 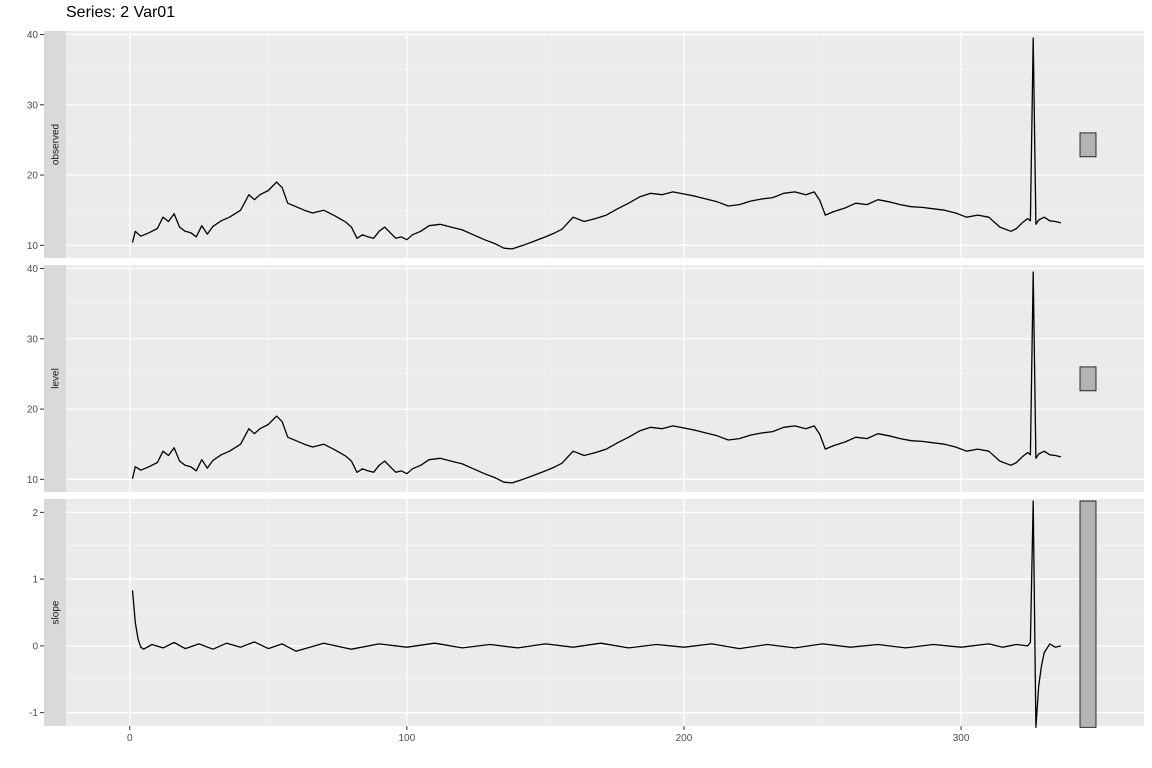 I want to click on y-tick-label: -1, so click(x=33, y=713).